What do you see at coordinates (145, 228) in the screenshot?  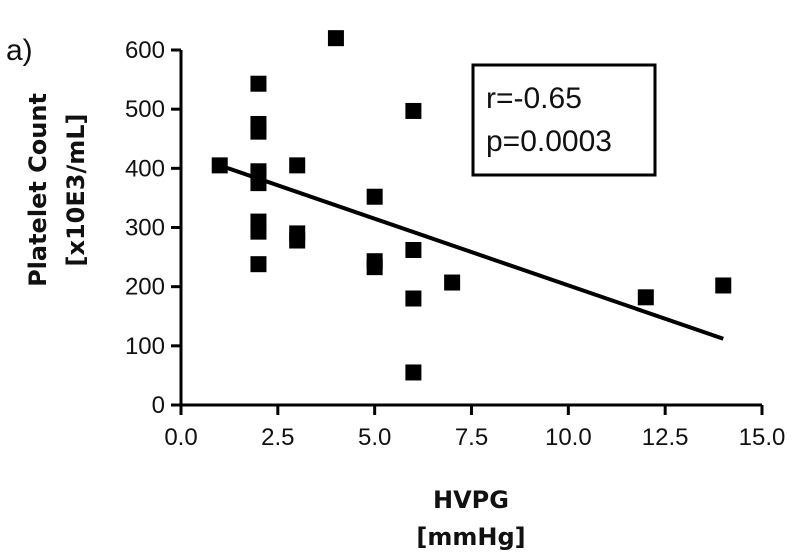 I see `y-tick-label: 300` at bounding box center [145, 228].